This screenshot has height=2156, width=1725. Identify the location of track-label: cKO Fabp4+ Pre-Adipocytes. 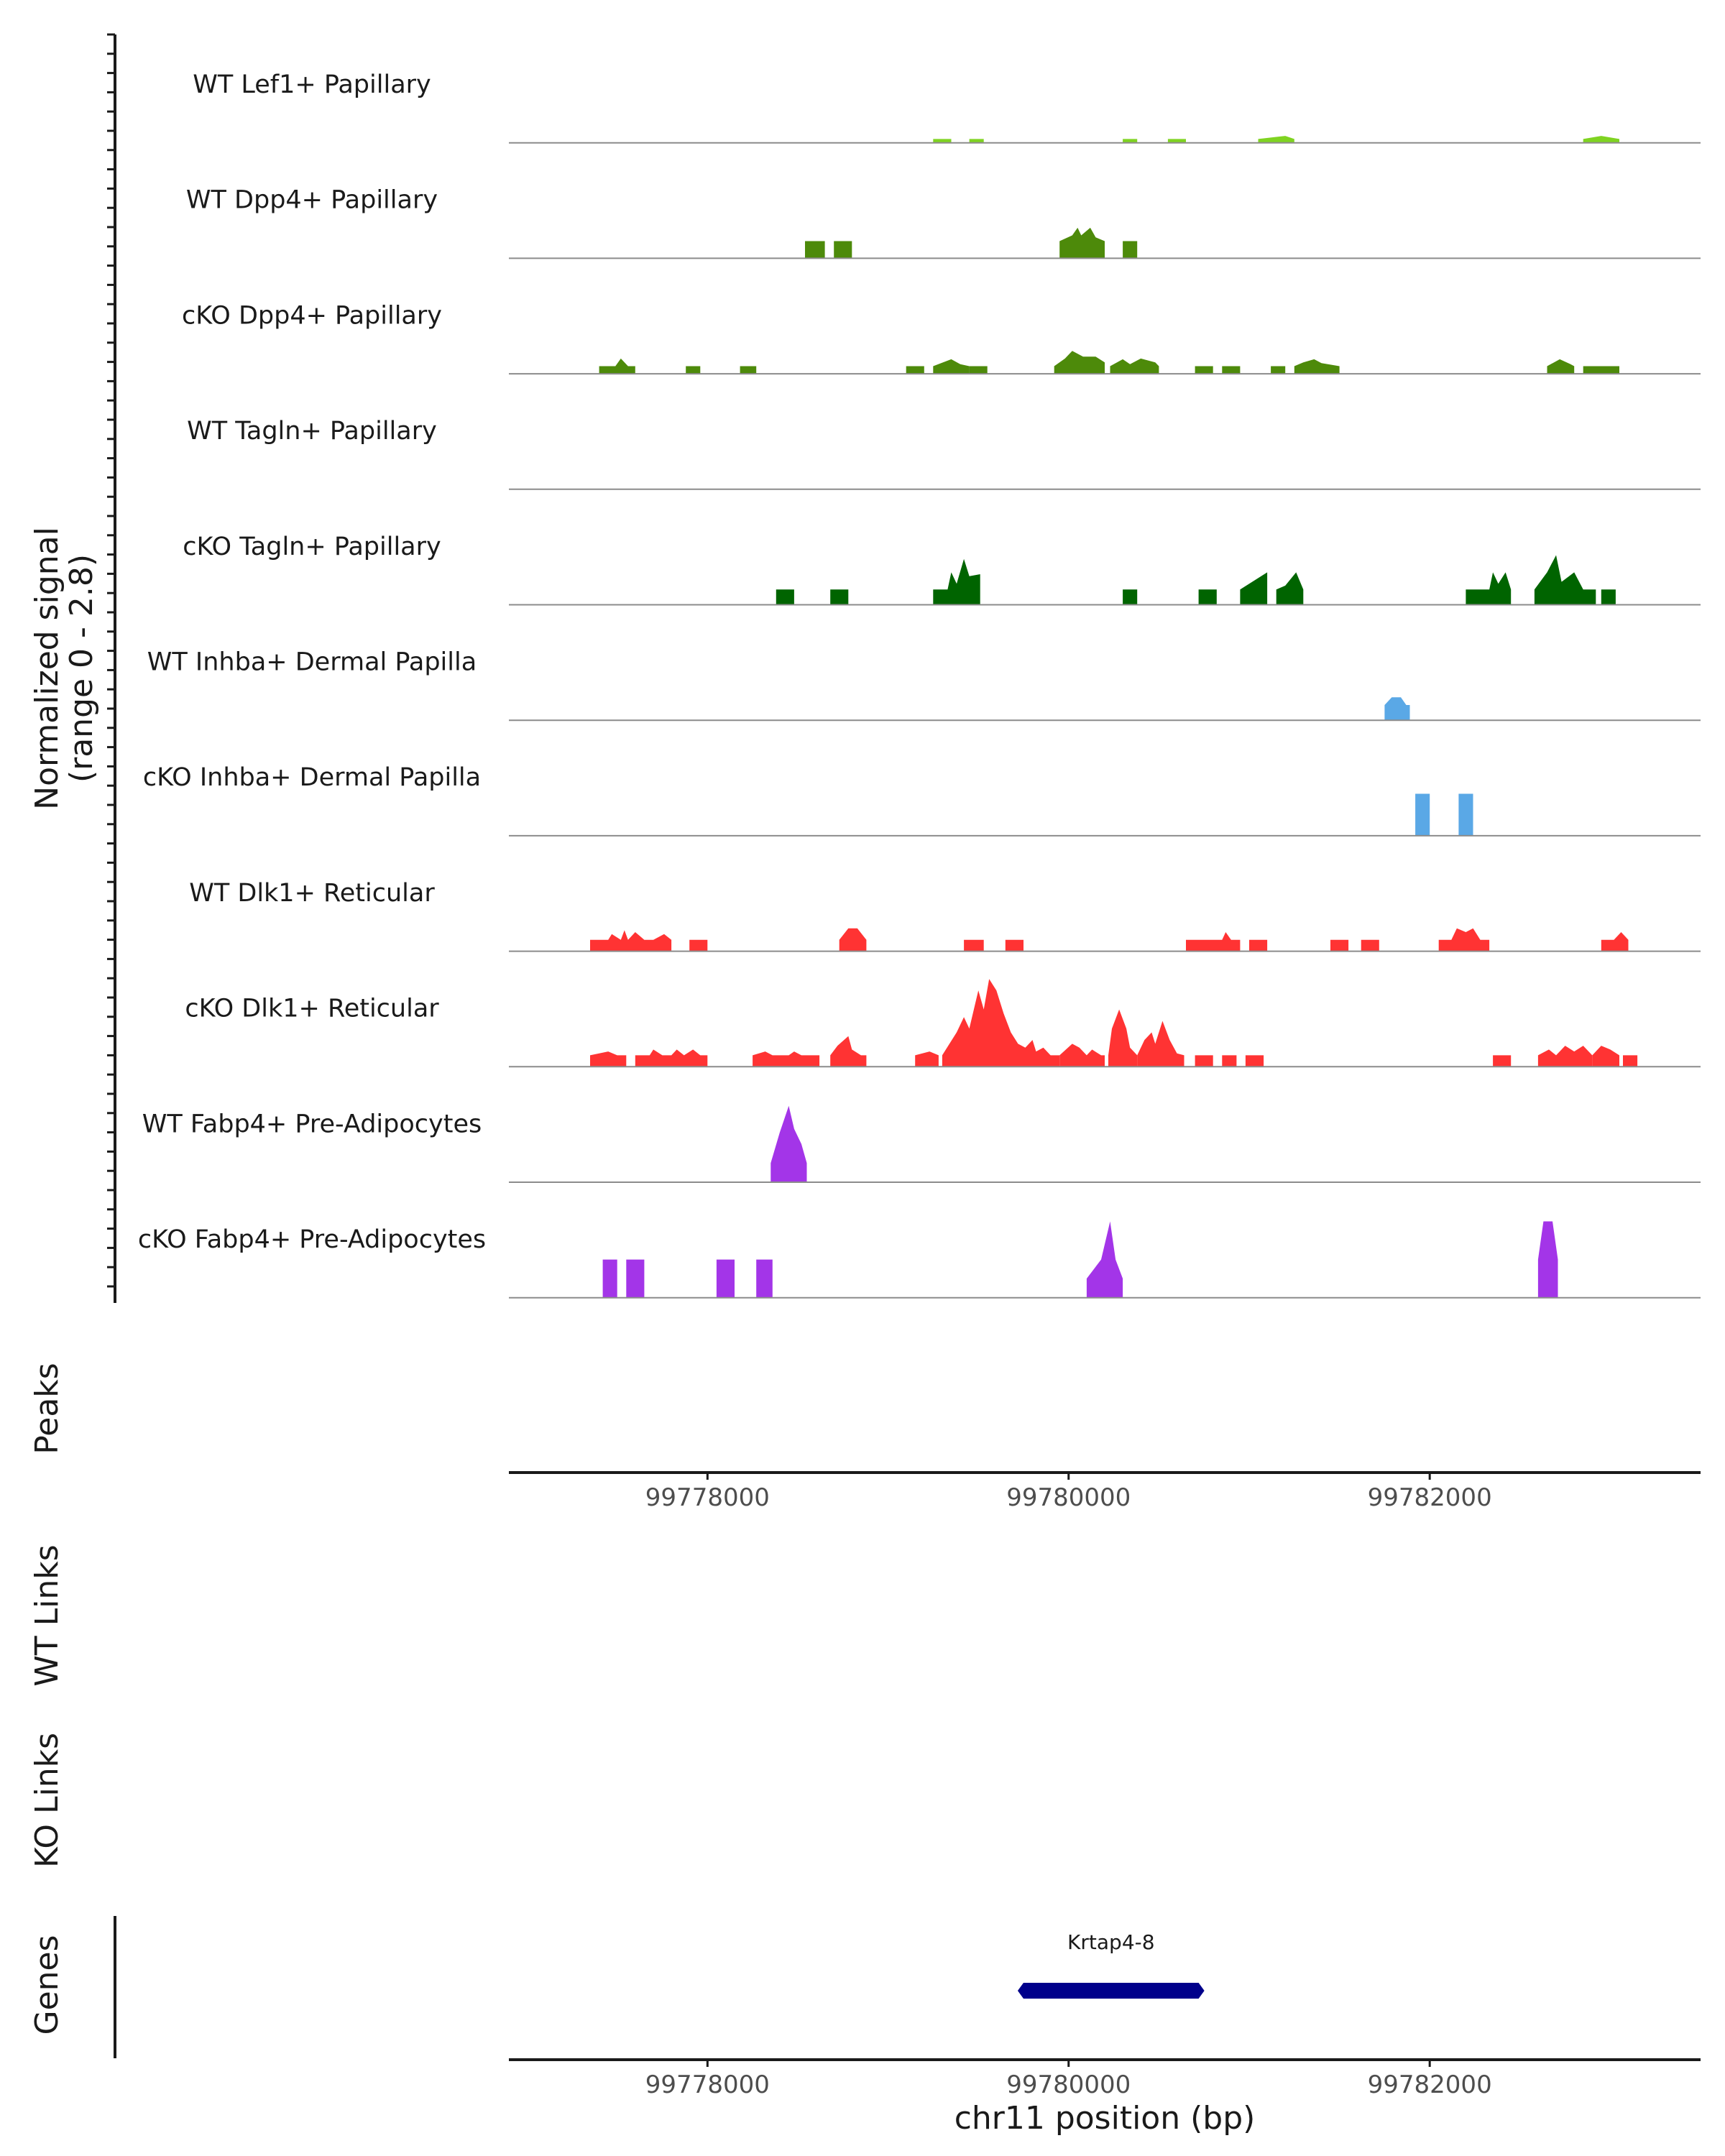
(312, 1239).